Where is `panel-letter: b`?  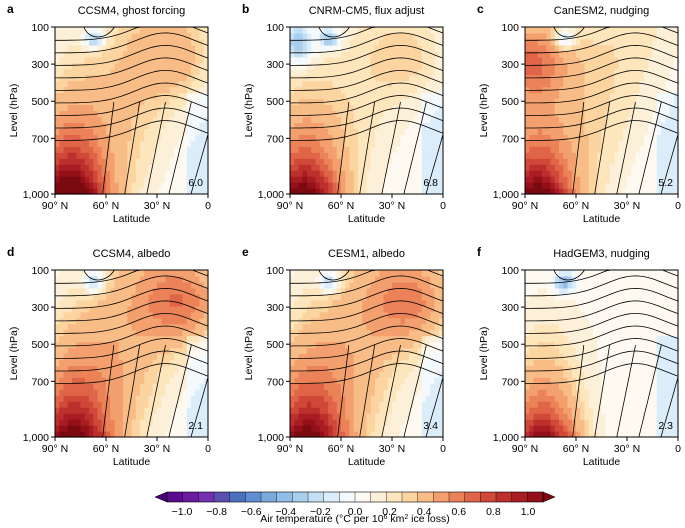
panel-letter: b is located at coordinates (245, 9).